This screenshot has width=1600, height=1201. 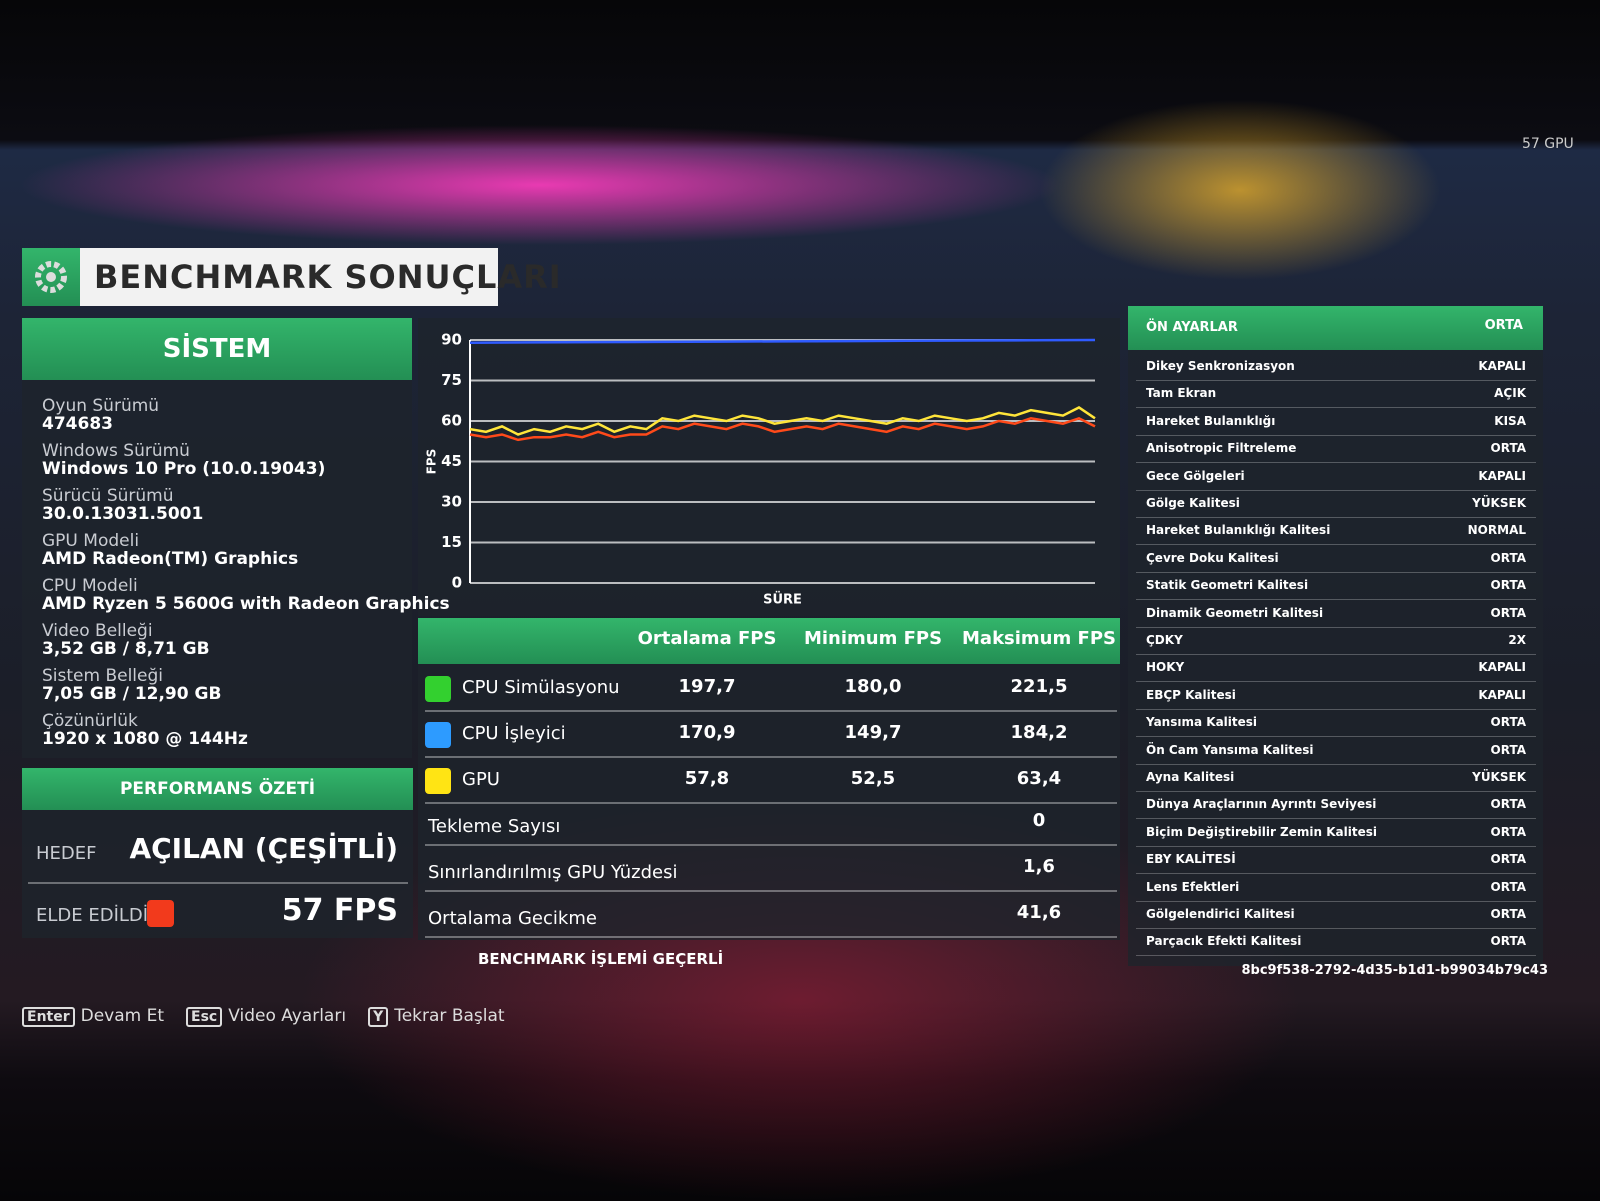 I want to click on cell: 221,5, so click(x=1039, y=686).